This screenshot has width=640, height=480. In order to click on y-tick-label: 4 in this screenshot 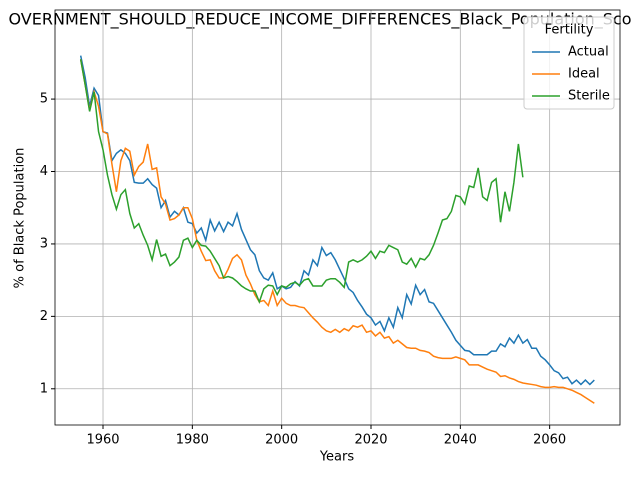, I will do `click(44, 171)`.